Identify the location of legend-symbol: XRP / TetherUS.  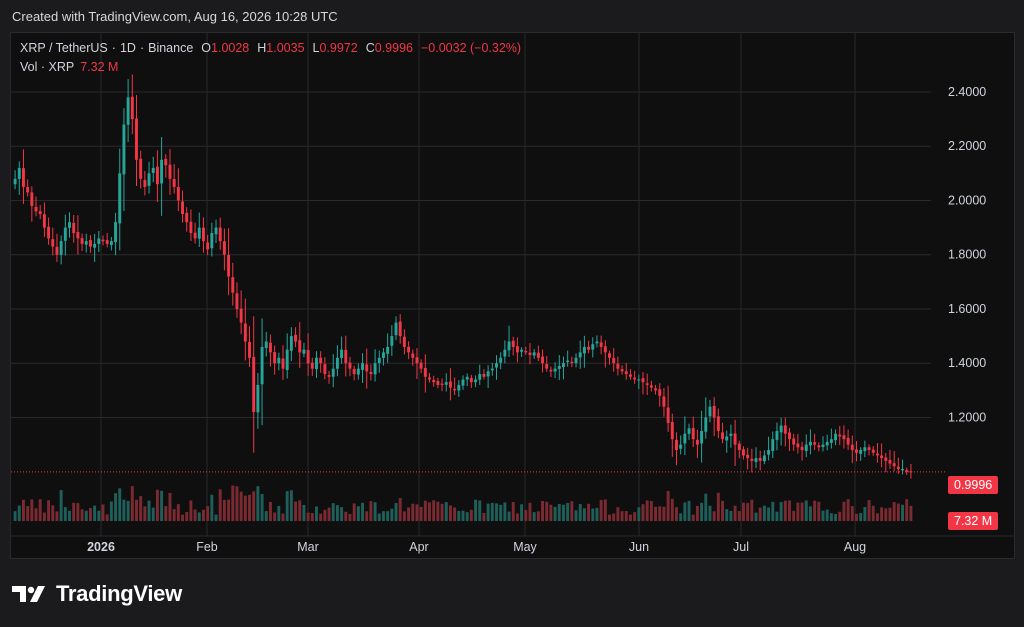
(64, 48).